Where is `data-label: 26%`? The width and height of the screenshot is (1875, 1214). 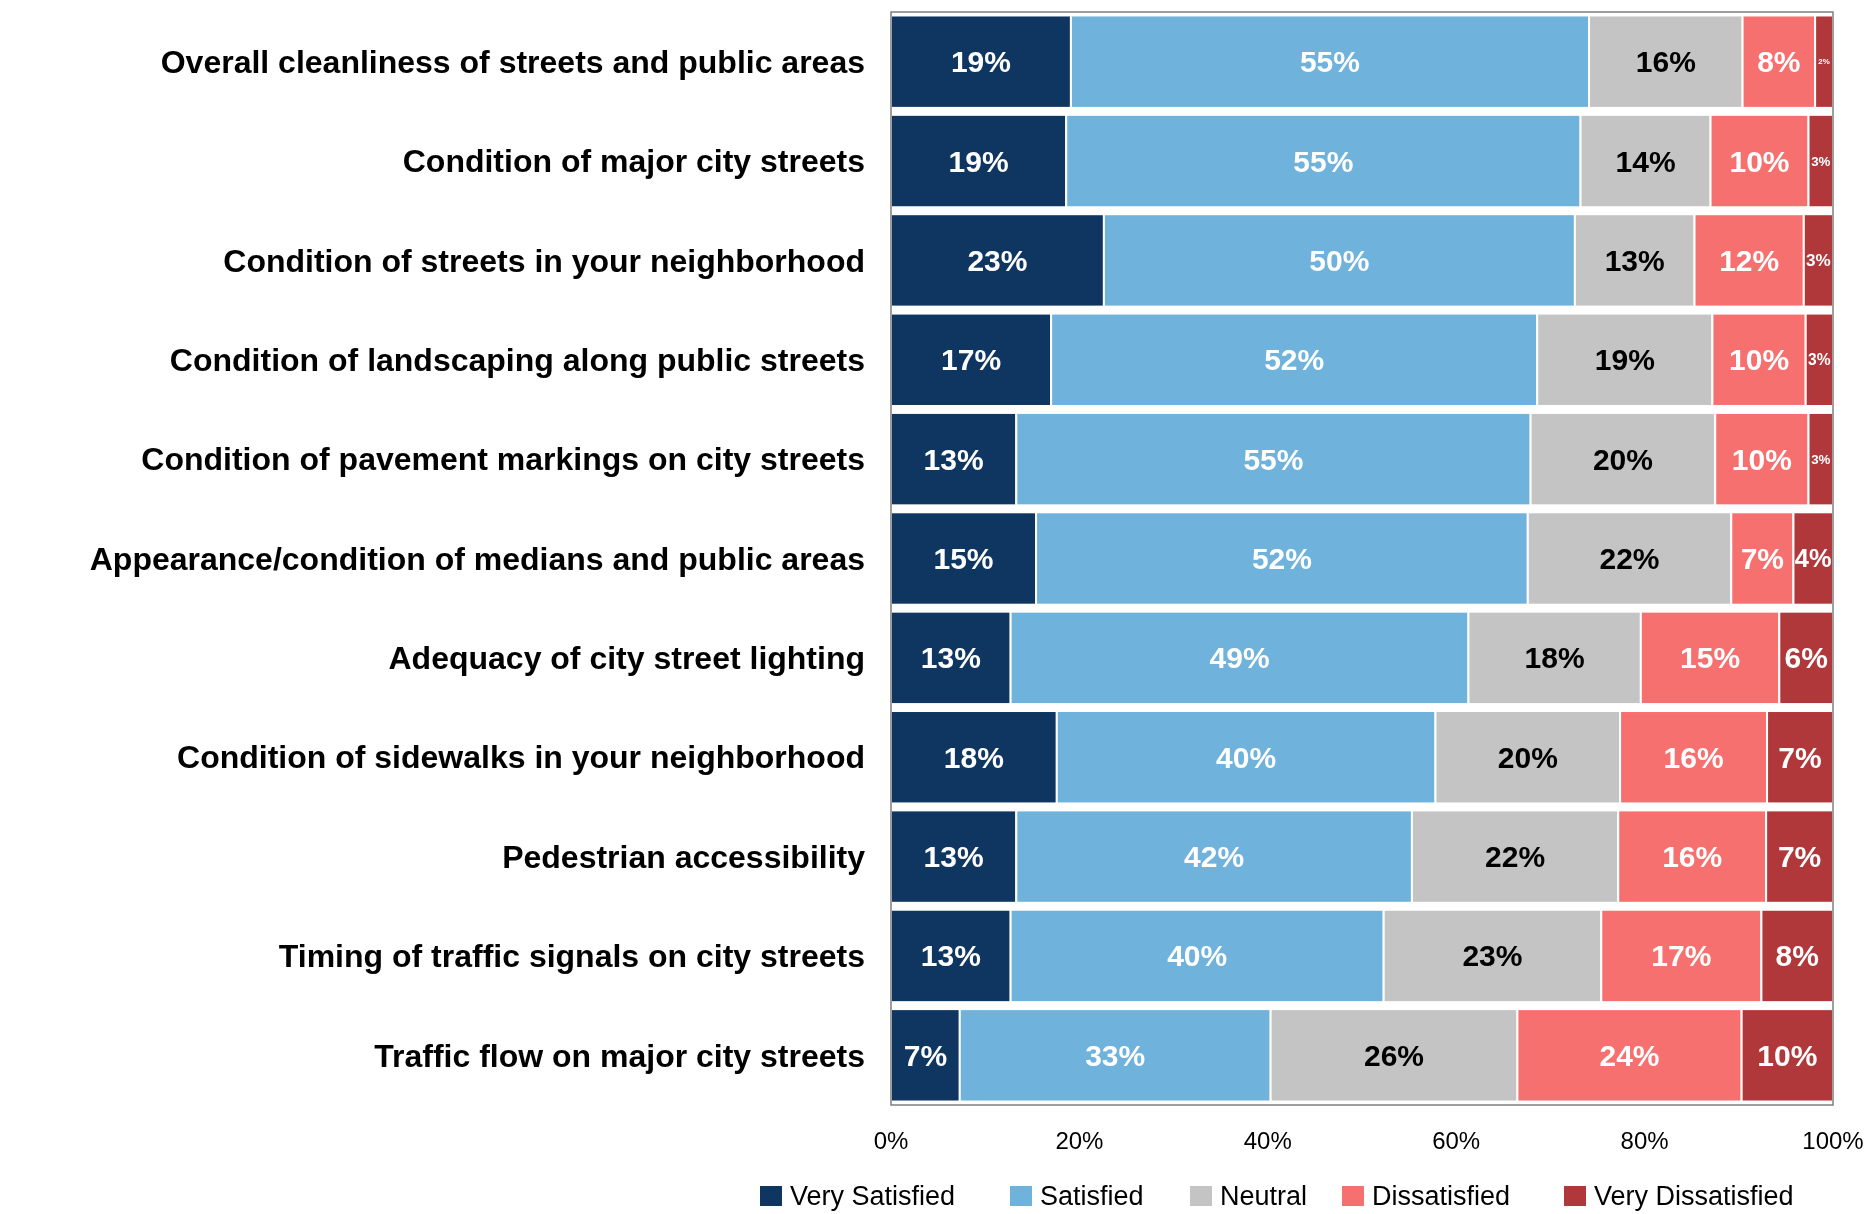 data-label: 26% is located at coordinates (1394, 1055).